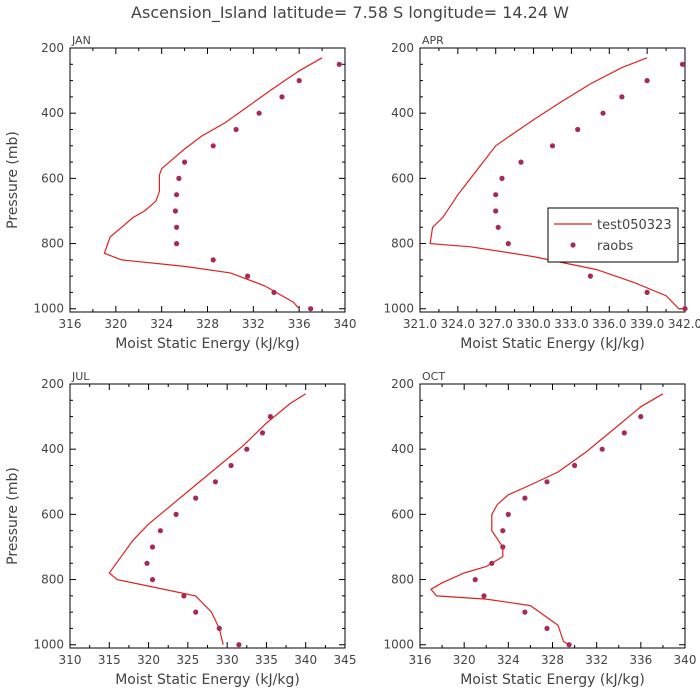  I want to click on x-tick-label: 342.0, so click(684, 324).